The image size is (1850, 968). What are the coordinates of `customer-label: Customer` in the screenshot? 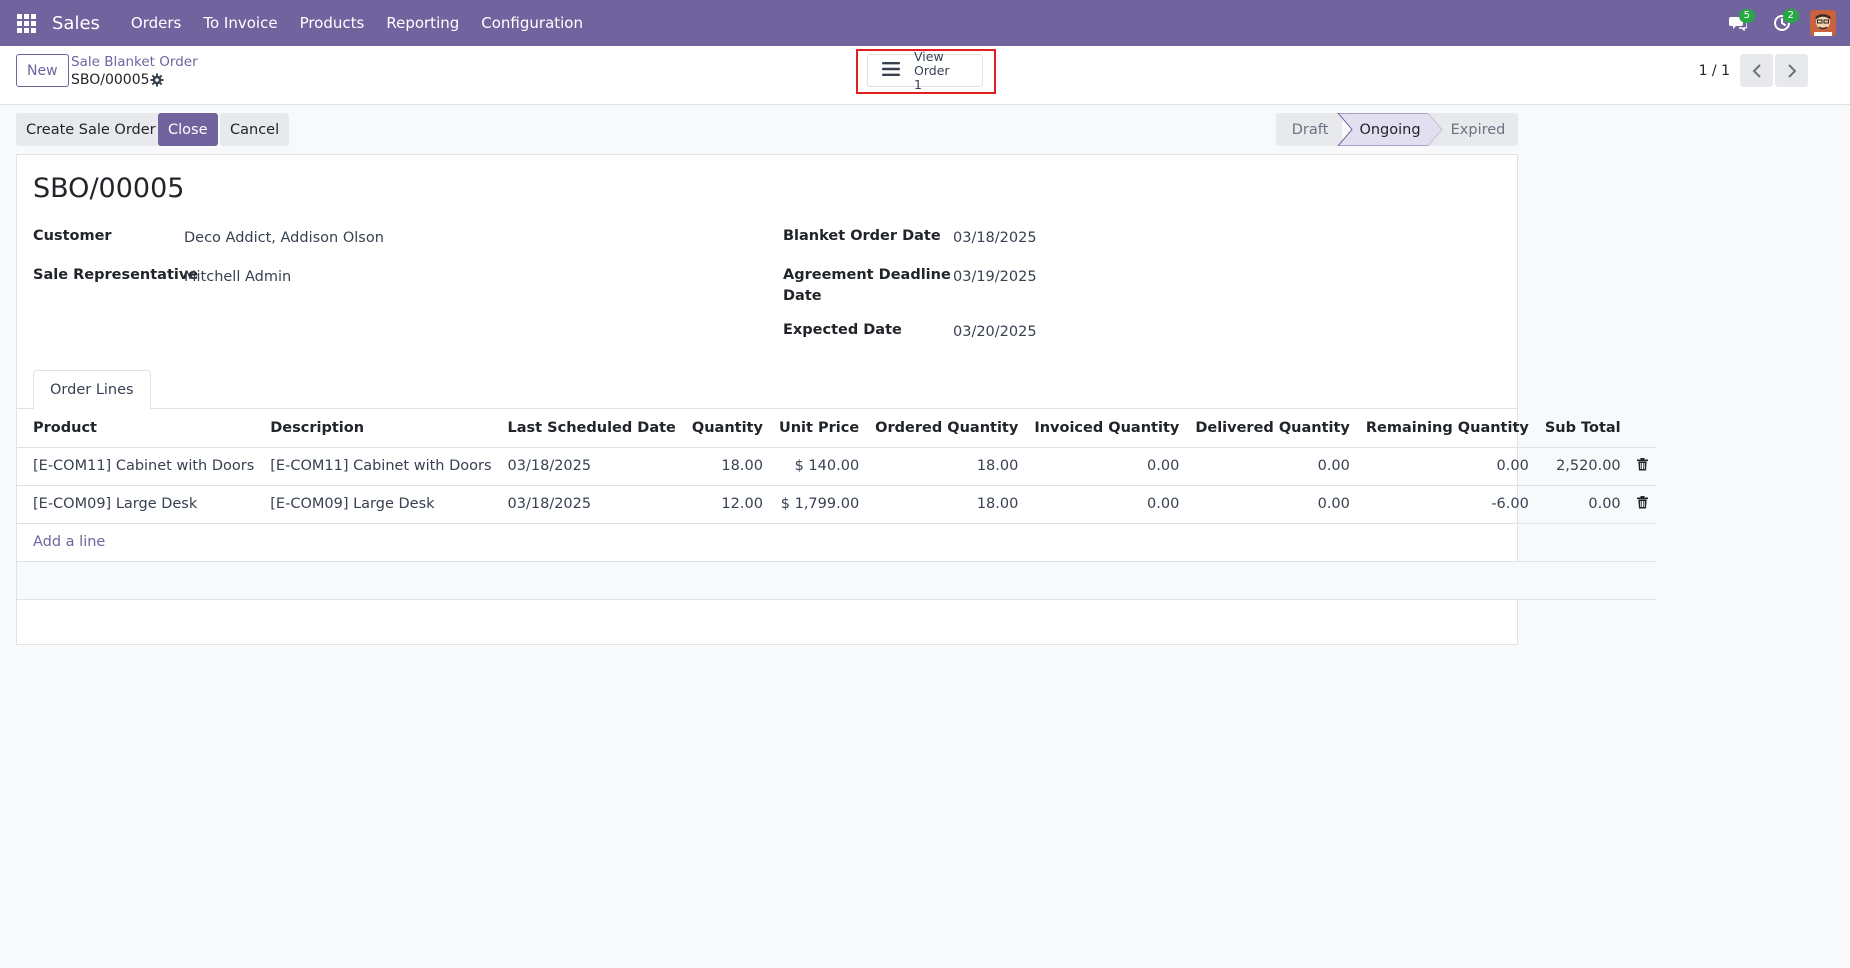 It's located at (72, 236).